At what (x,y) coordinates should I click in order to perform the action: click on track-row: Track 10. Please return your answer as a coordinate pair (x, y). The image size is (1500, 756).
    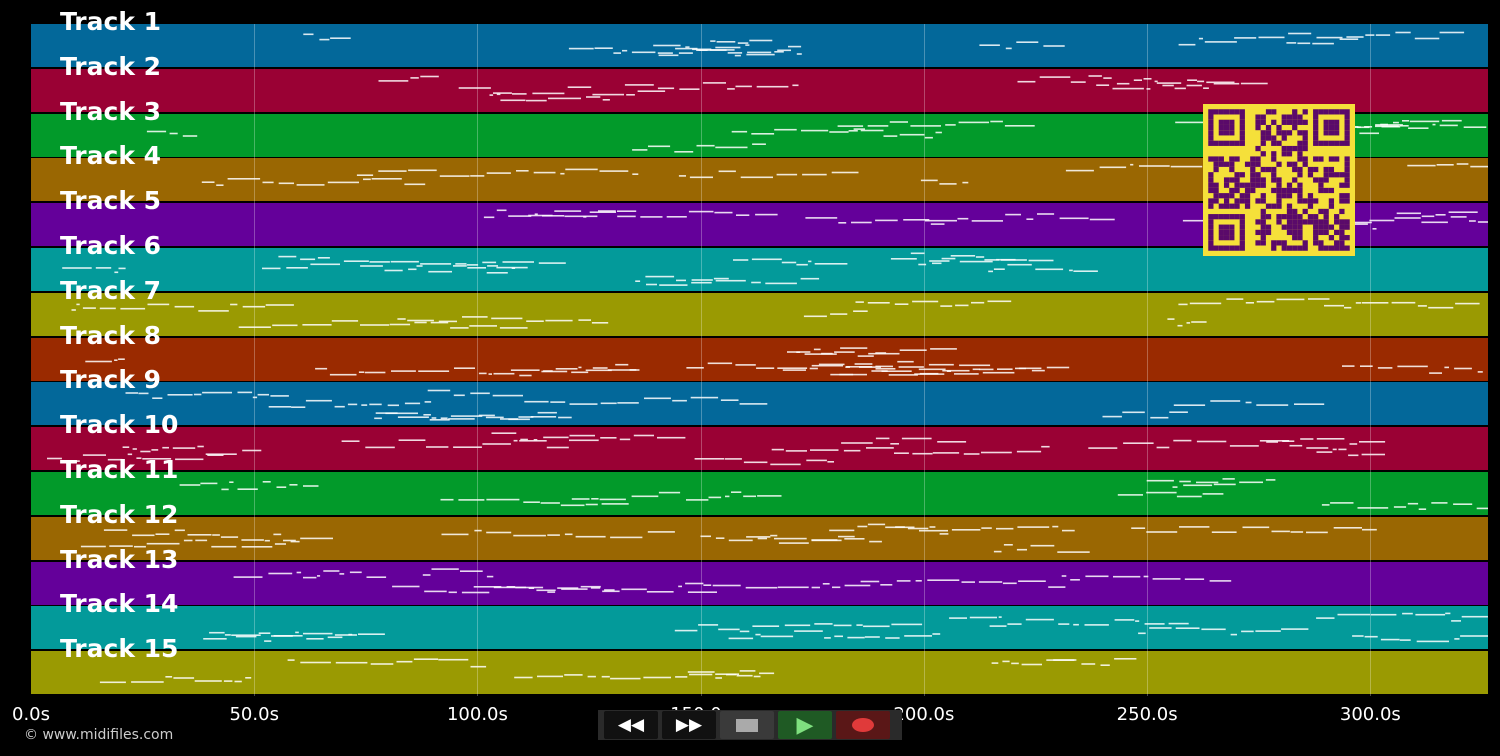
    Looking at the image, I should click on (759, 441).